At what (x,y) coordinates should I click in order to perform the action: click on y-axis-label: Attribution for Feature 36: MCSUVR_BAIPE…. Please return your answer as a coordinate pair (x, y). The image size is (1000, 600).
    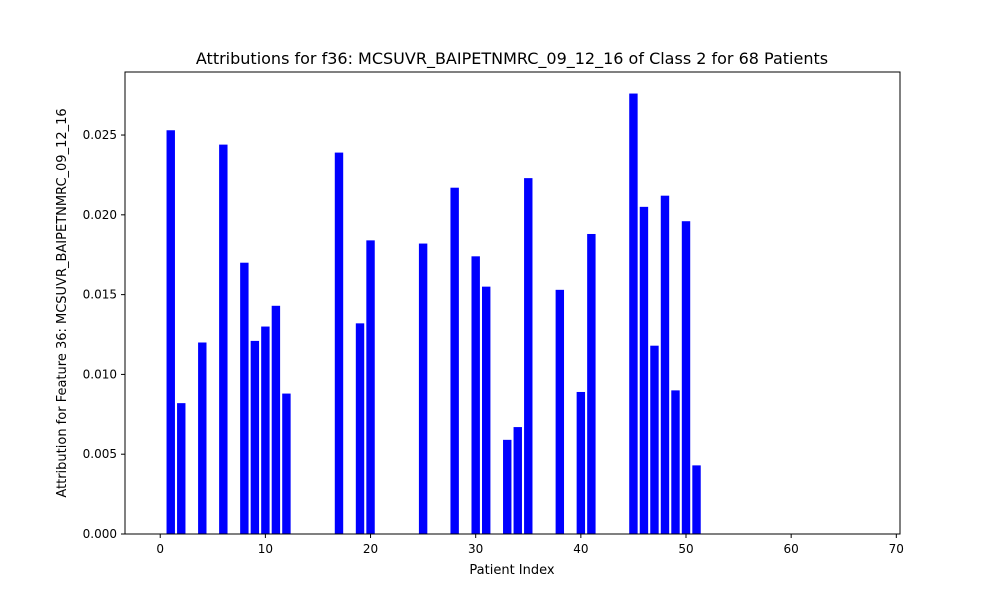
    Looking at the image, I should click on (62, 302).